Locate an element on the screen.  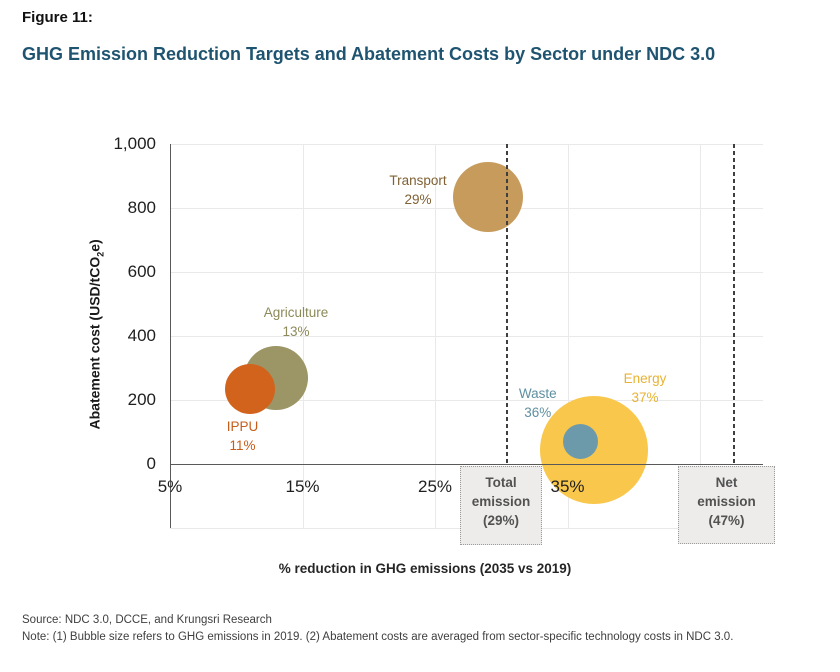
bubble-label-line: IPPU is located at coordinates (242, 426).